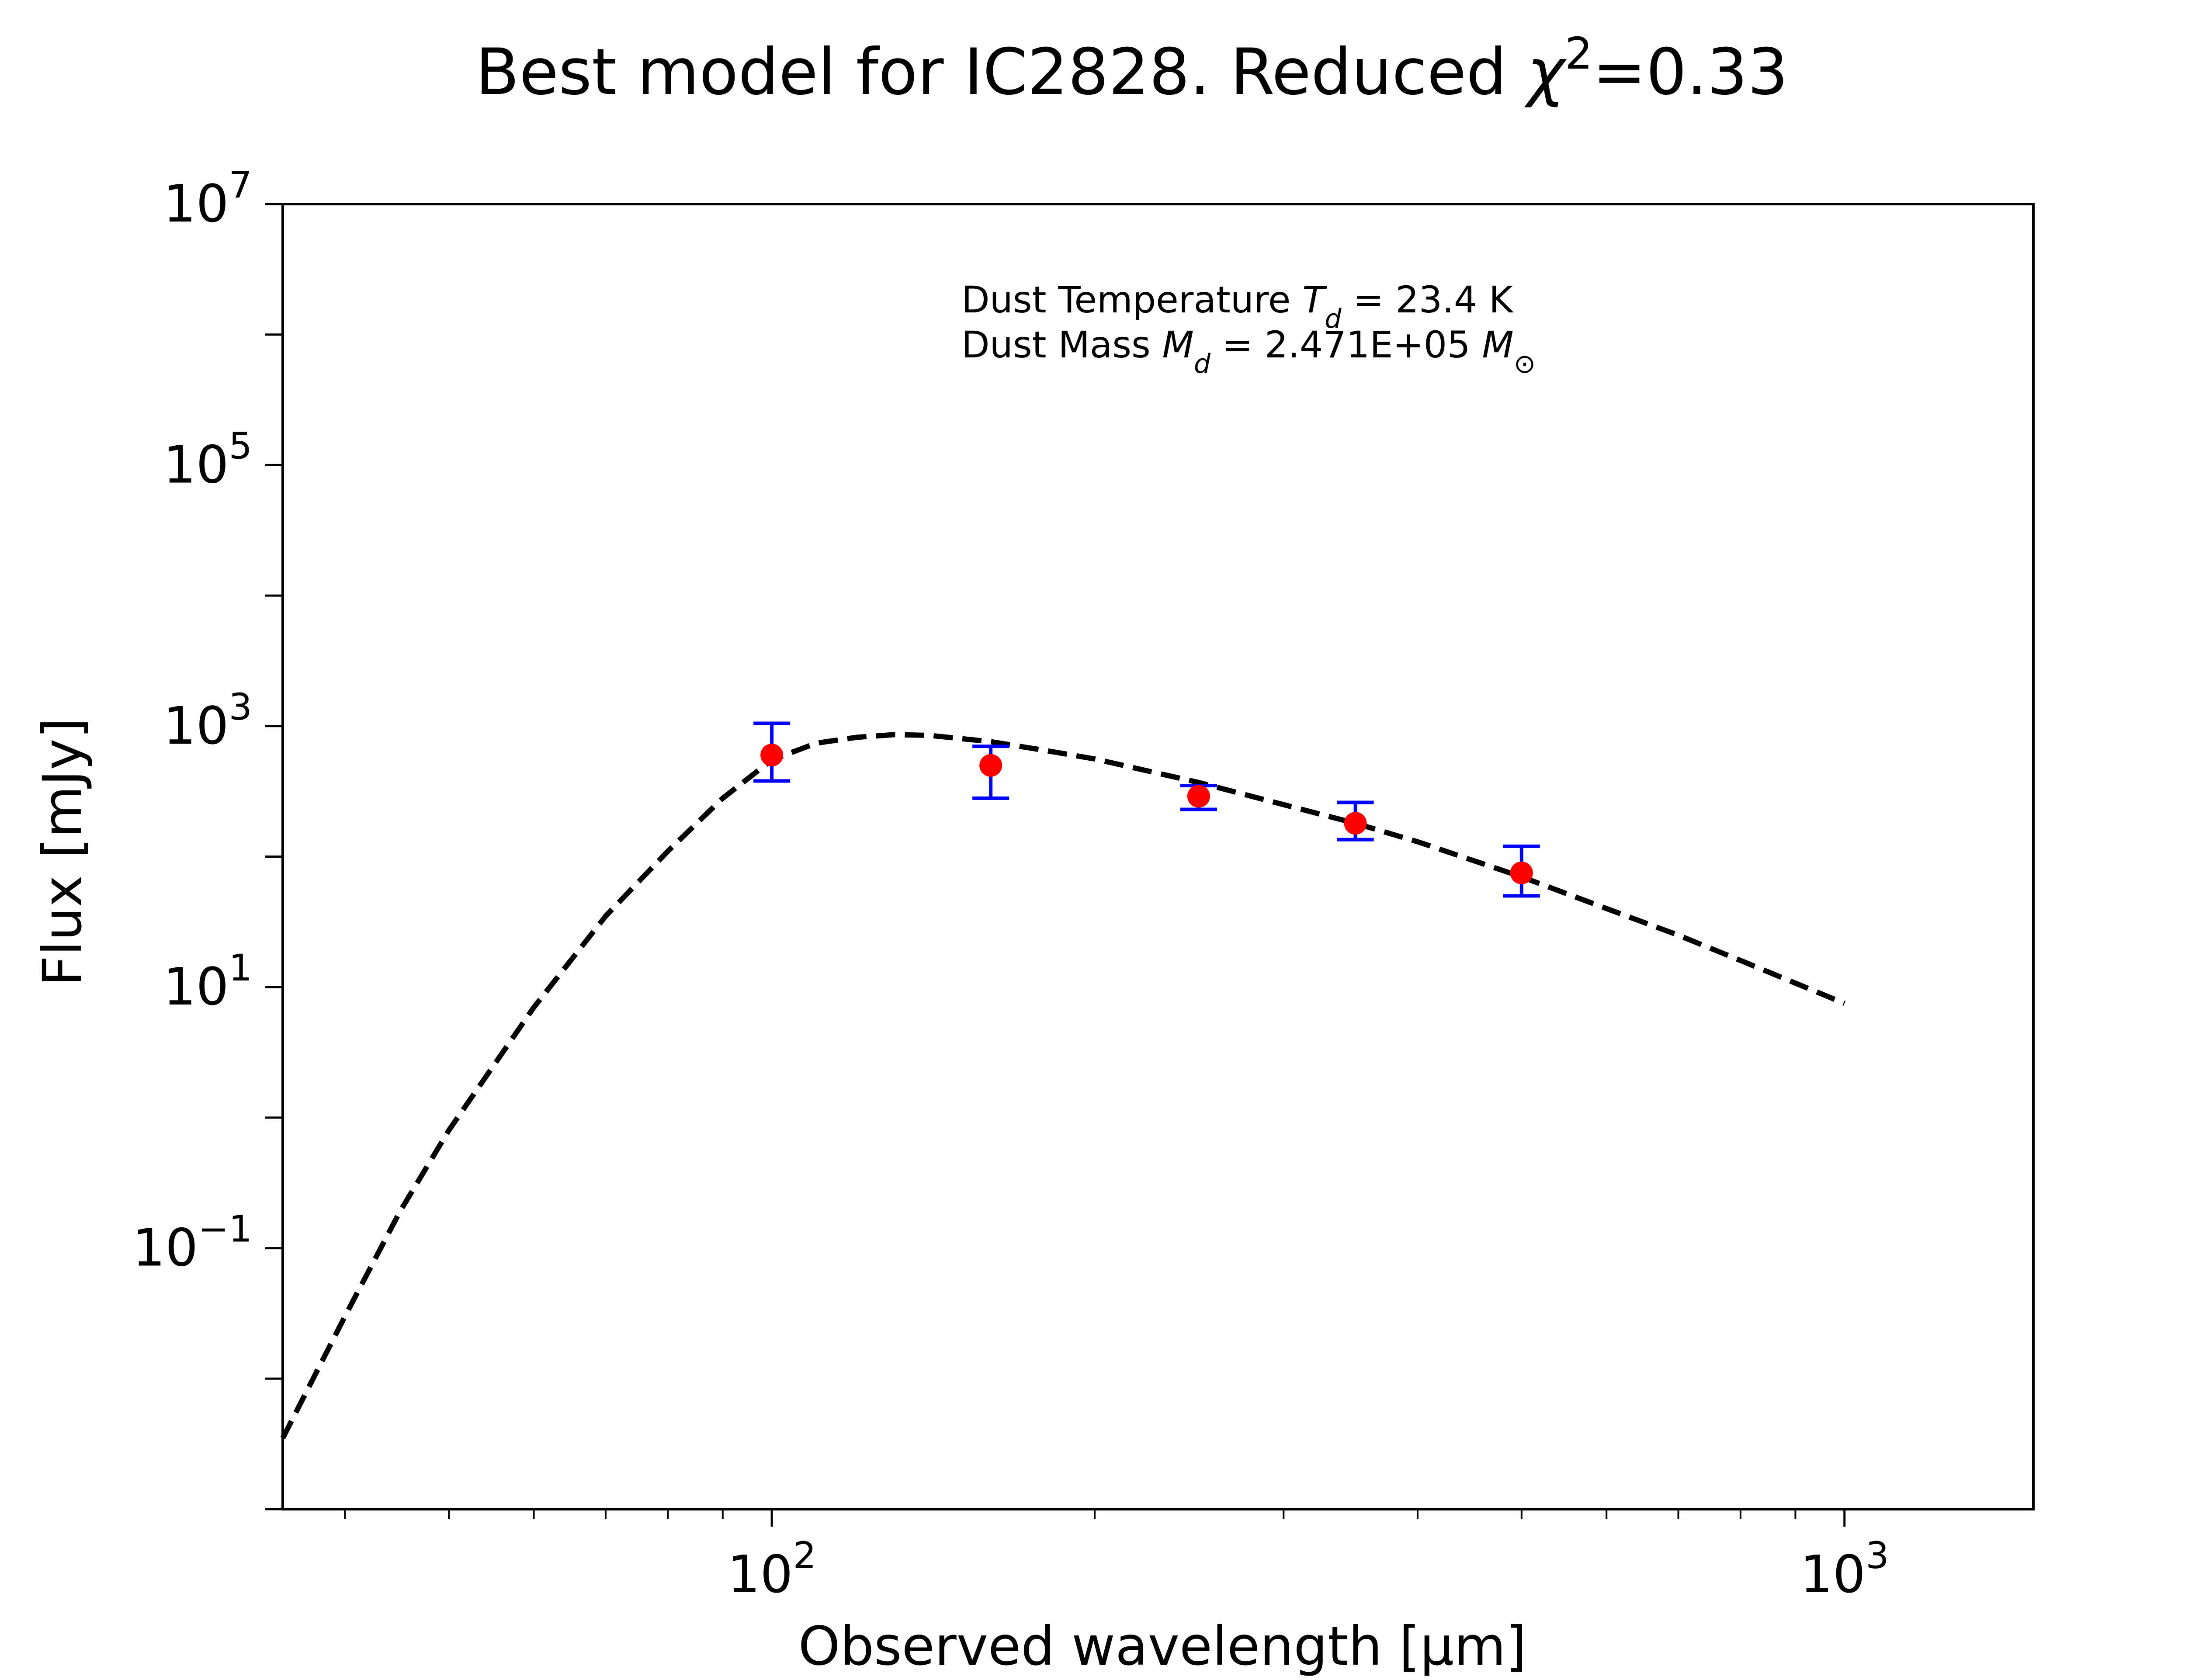 This screenshot has height=1680, width=2185. Describe the element at coordinates (192, 1243) in the screenshot. I see `y-tick-label: 10⁻¹` at that location.